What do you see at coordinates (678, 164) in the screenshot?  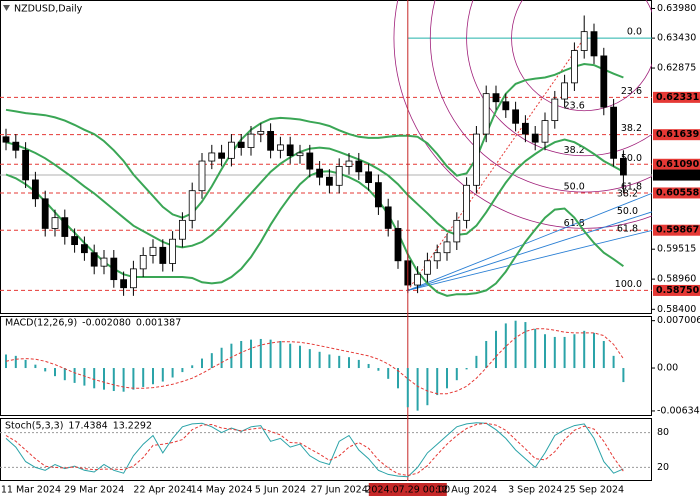 I see `level-box-label: 0.61090` at bounding box center [678, 164].